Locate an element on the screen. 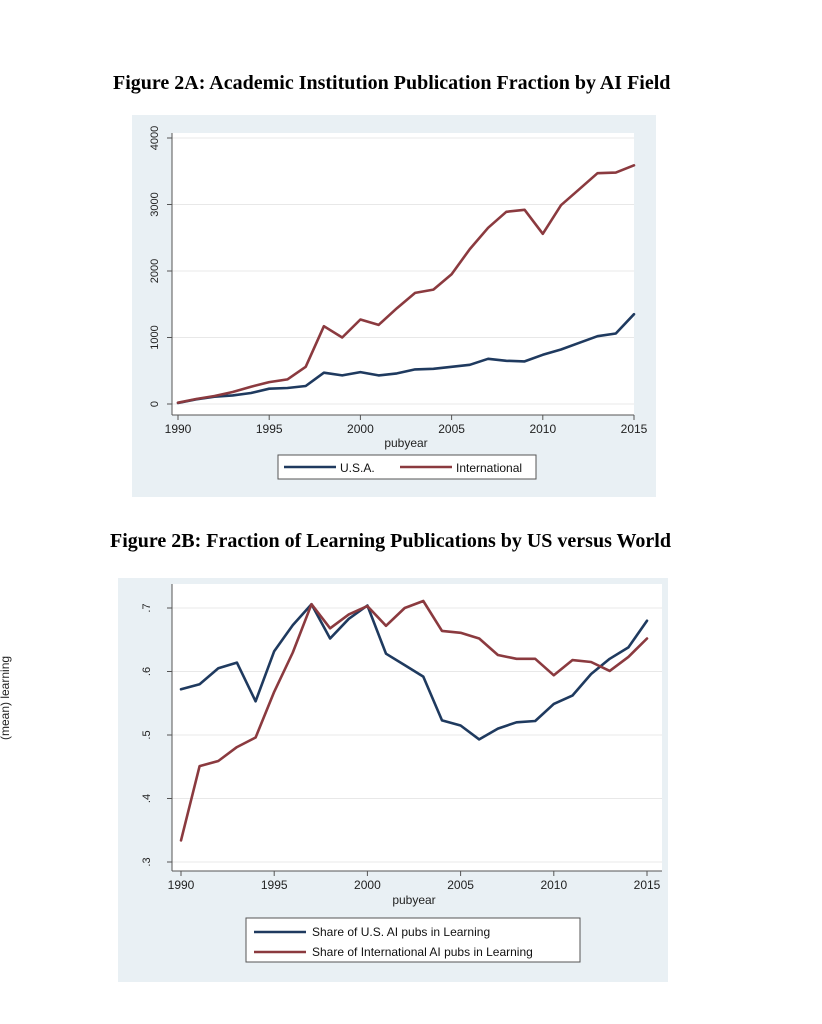  y-tick-label: 0 is located at coordinates (155, 404).